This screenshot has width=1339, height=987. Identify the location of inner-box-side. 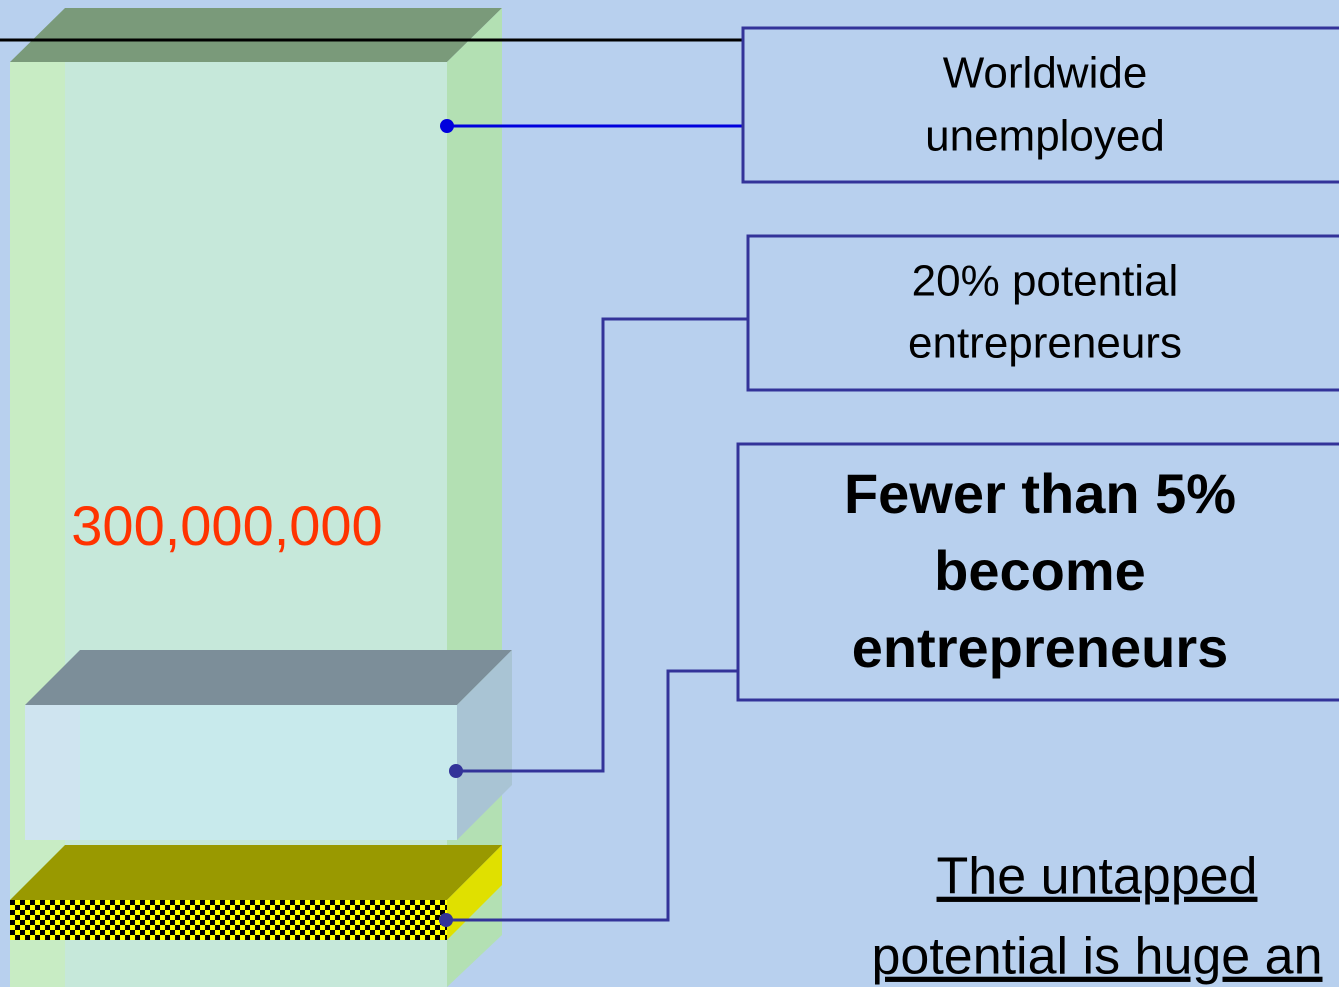
(484, 745).